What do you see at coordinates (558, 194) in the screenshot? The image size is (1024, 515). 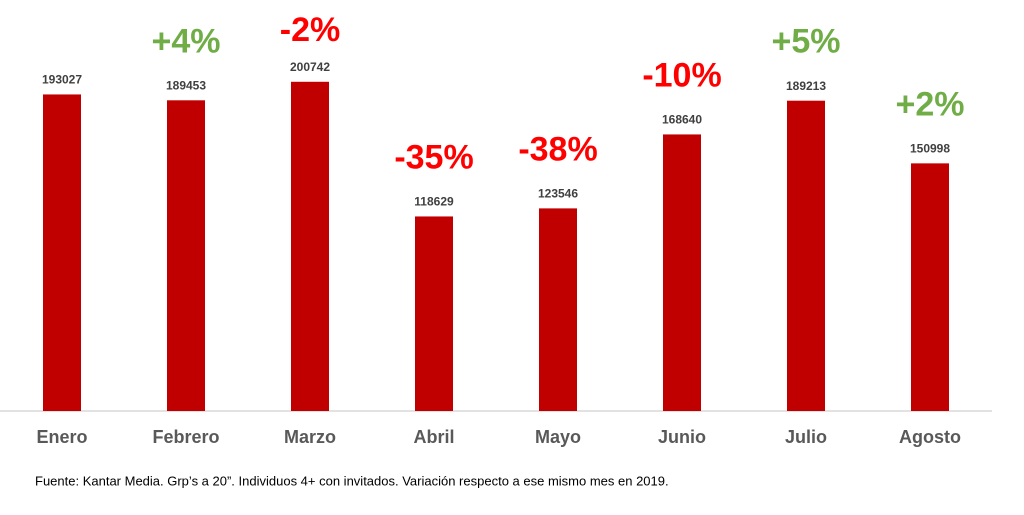 I see `value-label: 123546` at bounding box center [558, 194].